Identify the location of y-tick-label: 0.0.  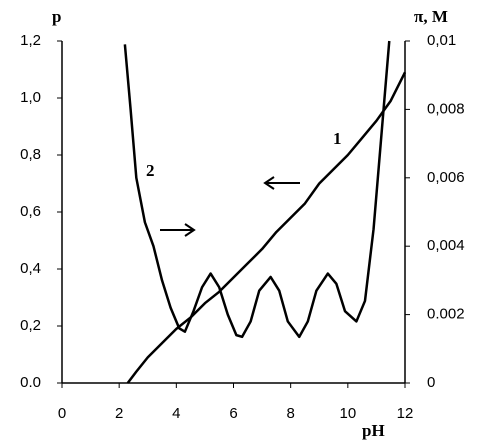
(30, 382).